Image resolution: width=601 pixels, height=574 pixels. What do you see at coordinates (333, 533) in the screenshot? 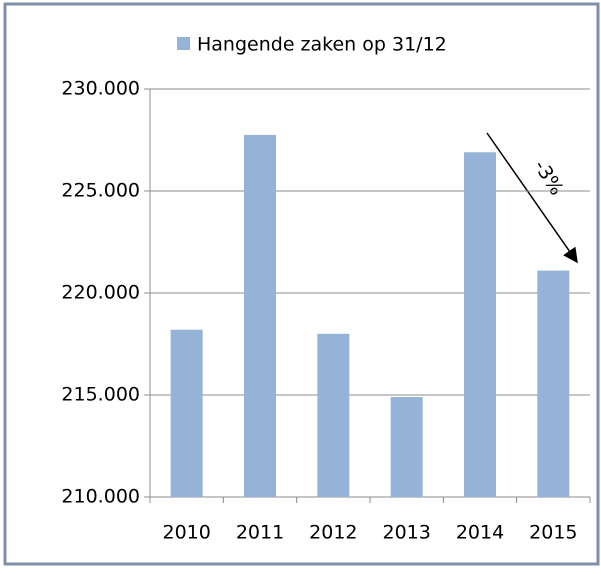
I see `x-tick-label: 2012` at bounding box center [333, 533].